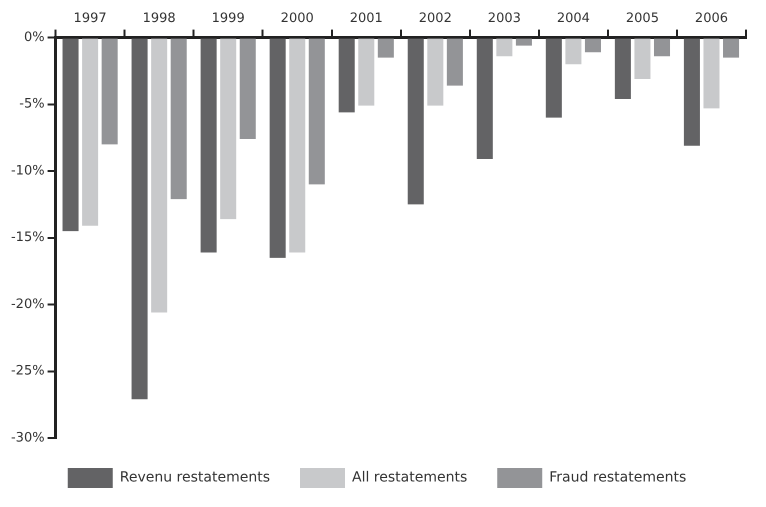 This screenshot has height=507, width=766. I want to click on x-tick-label: 2004, so click(573, 18).